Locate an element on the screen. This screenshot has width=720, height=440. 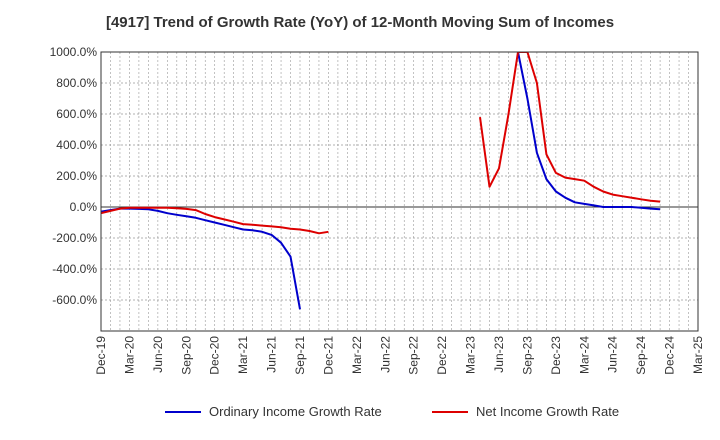
legend-ordinary-label: Ordinary Income Growth Rate is located at coordinates (295, 411).